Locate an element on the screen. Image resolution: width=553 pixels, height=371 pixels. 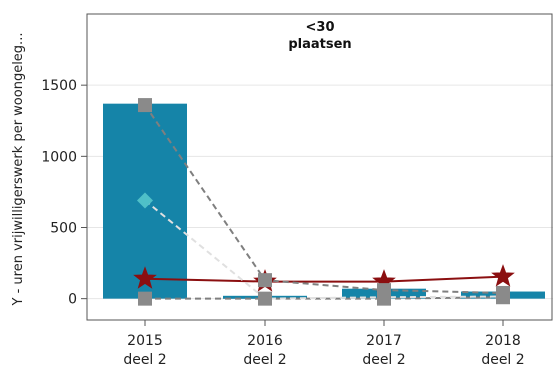
y-tick-label-2: 1000 is located at coordinates (59, 157).